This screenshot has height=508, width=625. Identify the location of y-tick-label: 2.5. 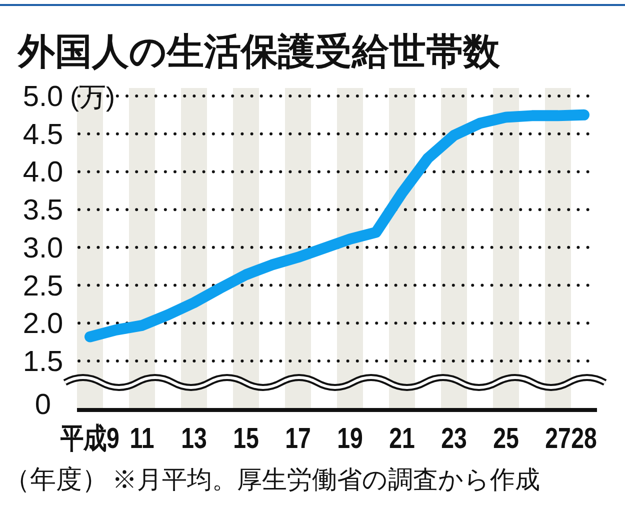
(43, 286).